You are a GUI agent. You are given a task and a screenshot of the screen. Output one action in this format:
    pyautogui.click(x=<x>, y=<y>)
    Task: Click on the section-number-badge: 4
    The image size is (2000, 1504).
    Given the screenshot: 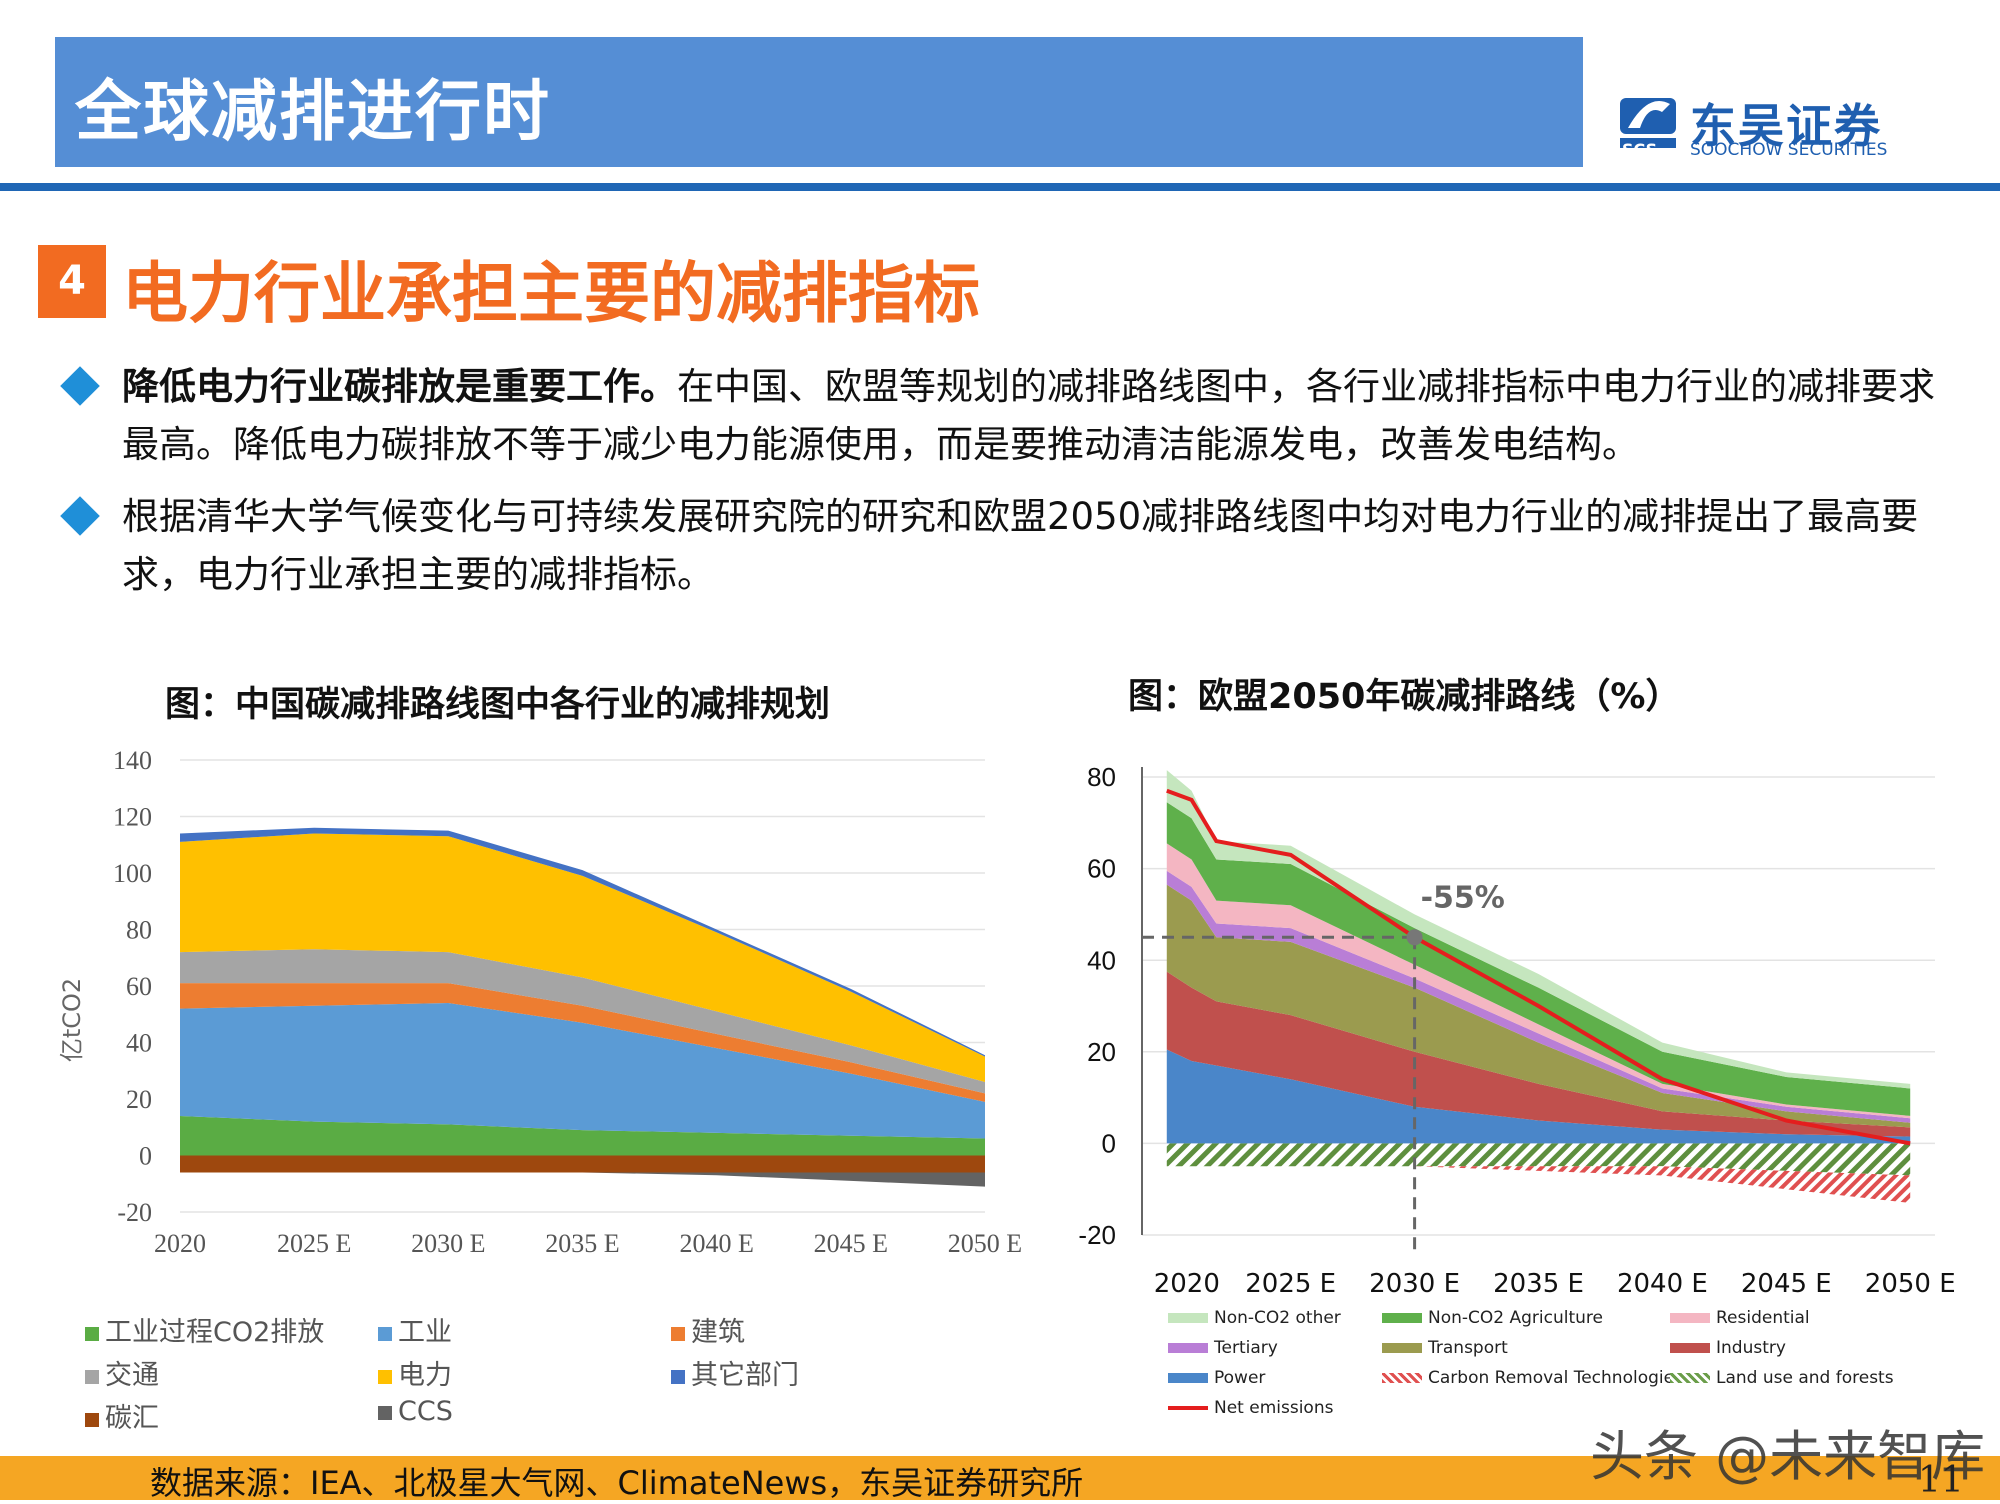 What is the action you would take?
    pyautogui.click(x=72, y=281)
    